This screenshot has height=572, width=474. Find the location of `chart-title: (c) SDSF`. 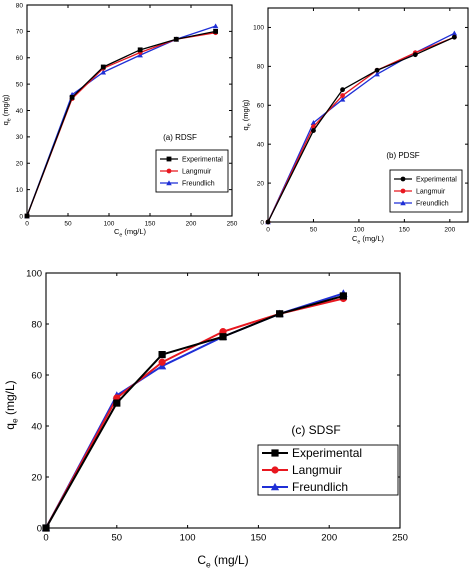

chart-title: (c) SDSF is located at coordinates (315, 430).